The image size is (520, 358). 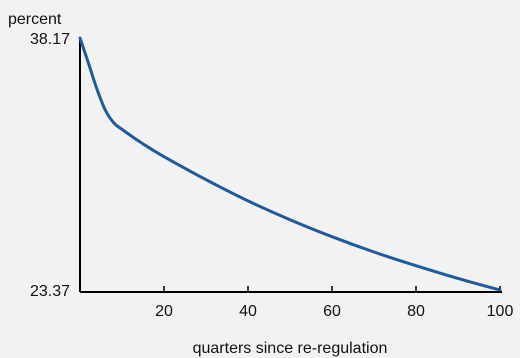 What do you see at coordinates (35, 19) in the screenshot?
I see `y-axis-title: percent` at bounding box center [35, 19].